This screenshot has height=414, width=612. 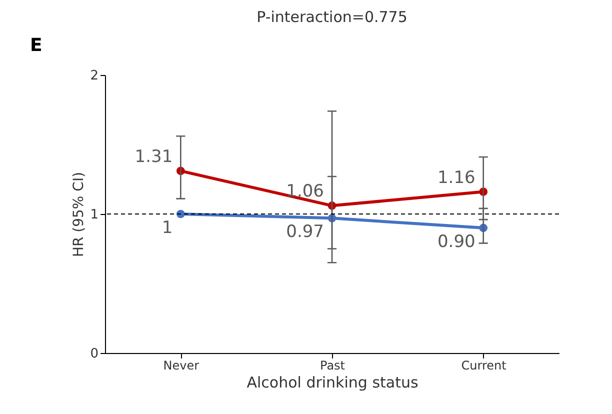 What do you see at coordinates (333, 365) in the screenshot?
I see `x-tick-label: Past` at bounding box center [333, 365].